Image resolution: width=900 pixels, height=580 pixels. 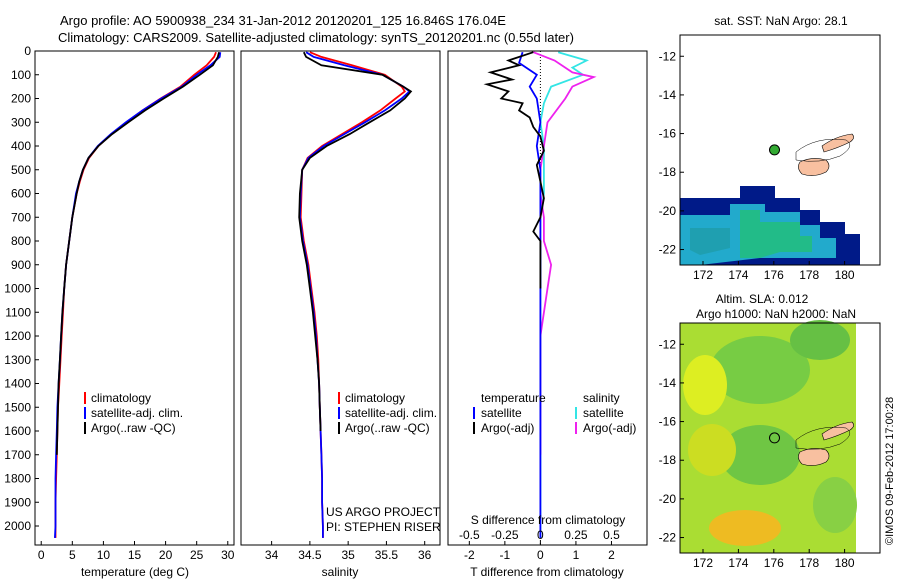 I want to click on y-tick-label: 100, so click(x=21, y=75).